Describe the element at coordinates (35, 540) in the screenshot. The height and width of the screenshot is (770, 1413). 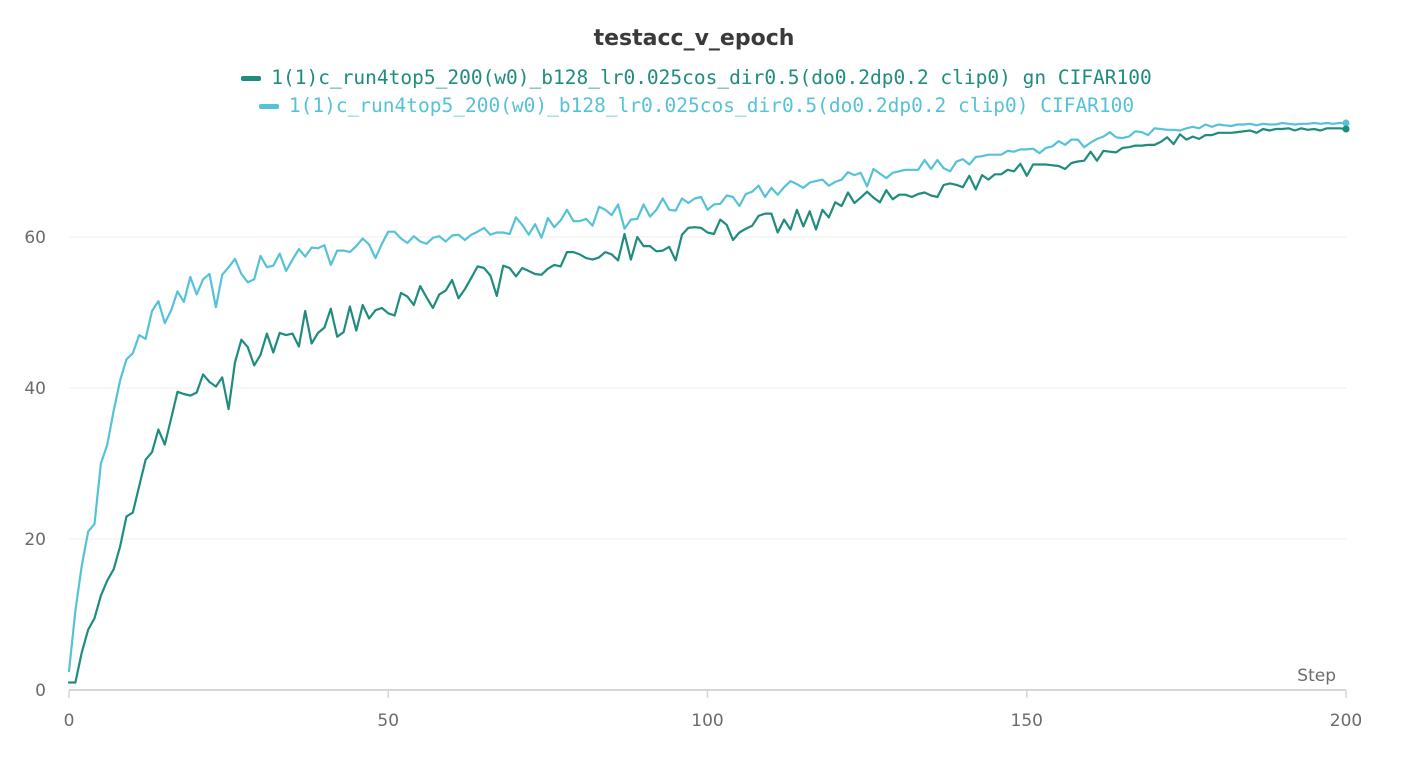
I see `y-tick-label: 20` at that location.